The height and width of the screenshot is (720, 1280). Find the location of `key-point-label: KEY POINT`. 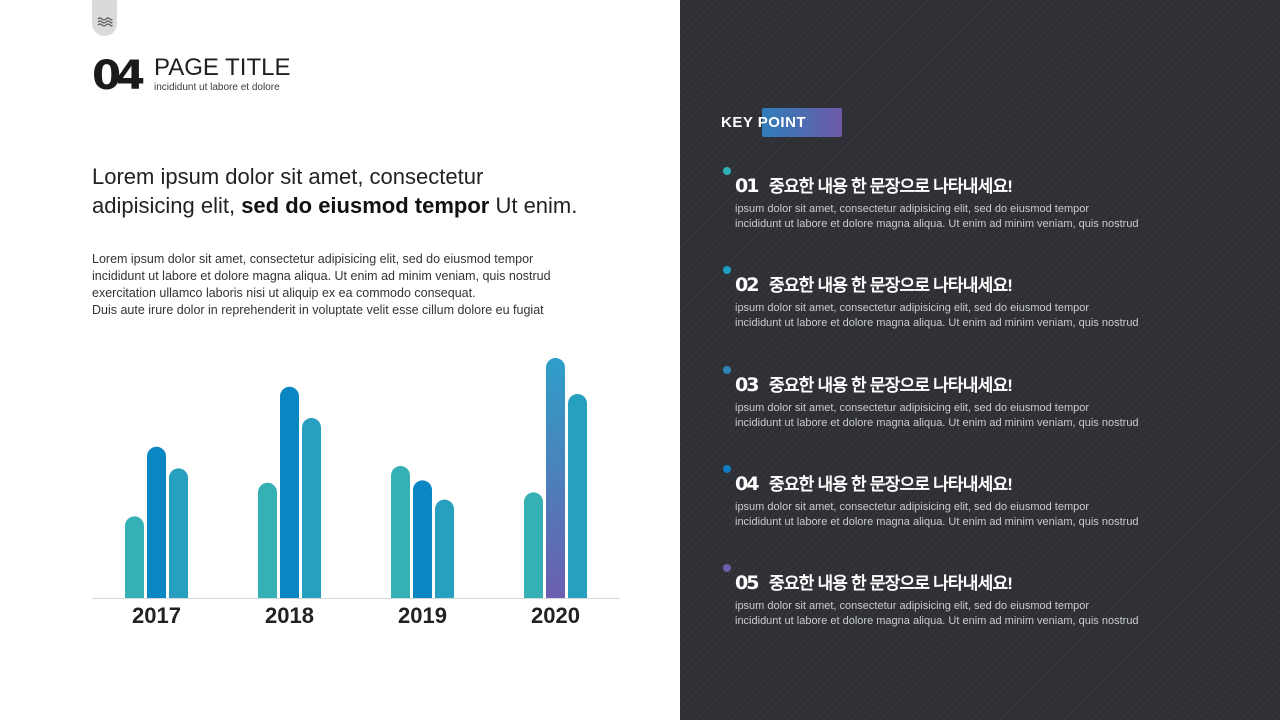

key-point-label: KEY POINT is located at coordinates (764, 122).